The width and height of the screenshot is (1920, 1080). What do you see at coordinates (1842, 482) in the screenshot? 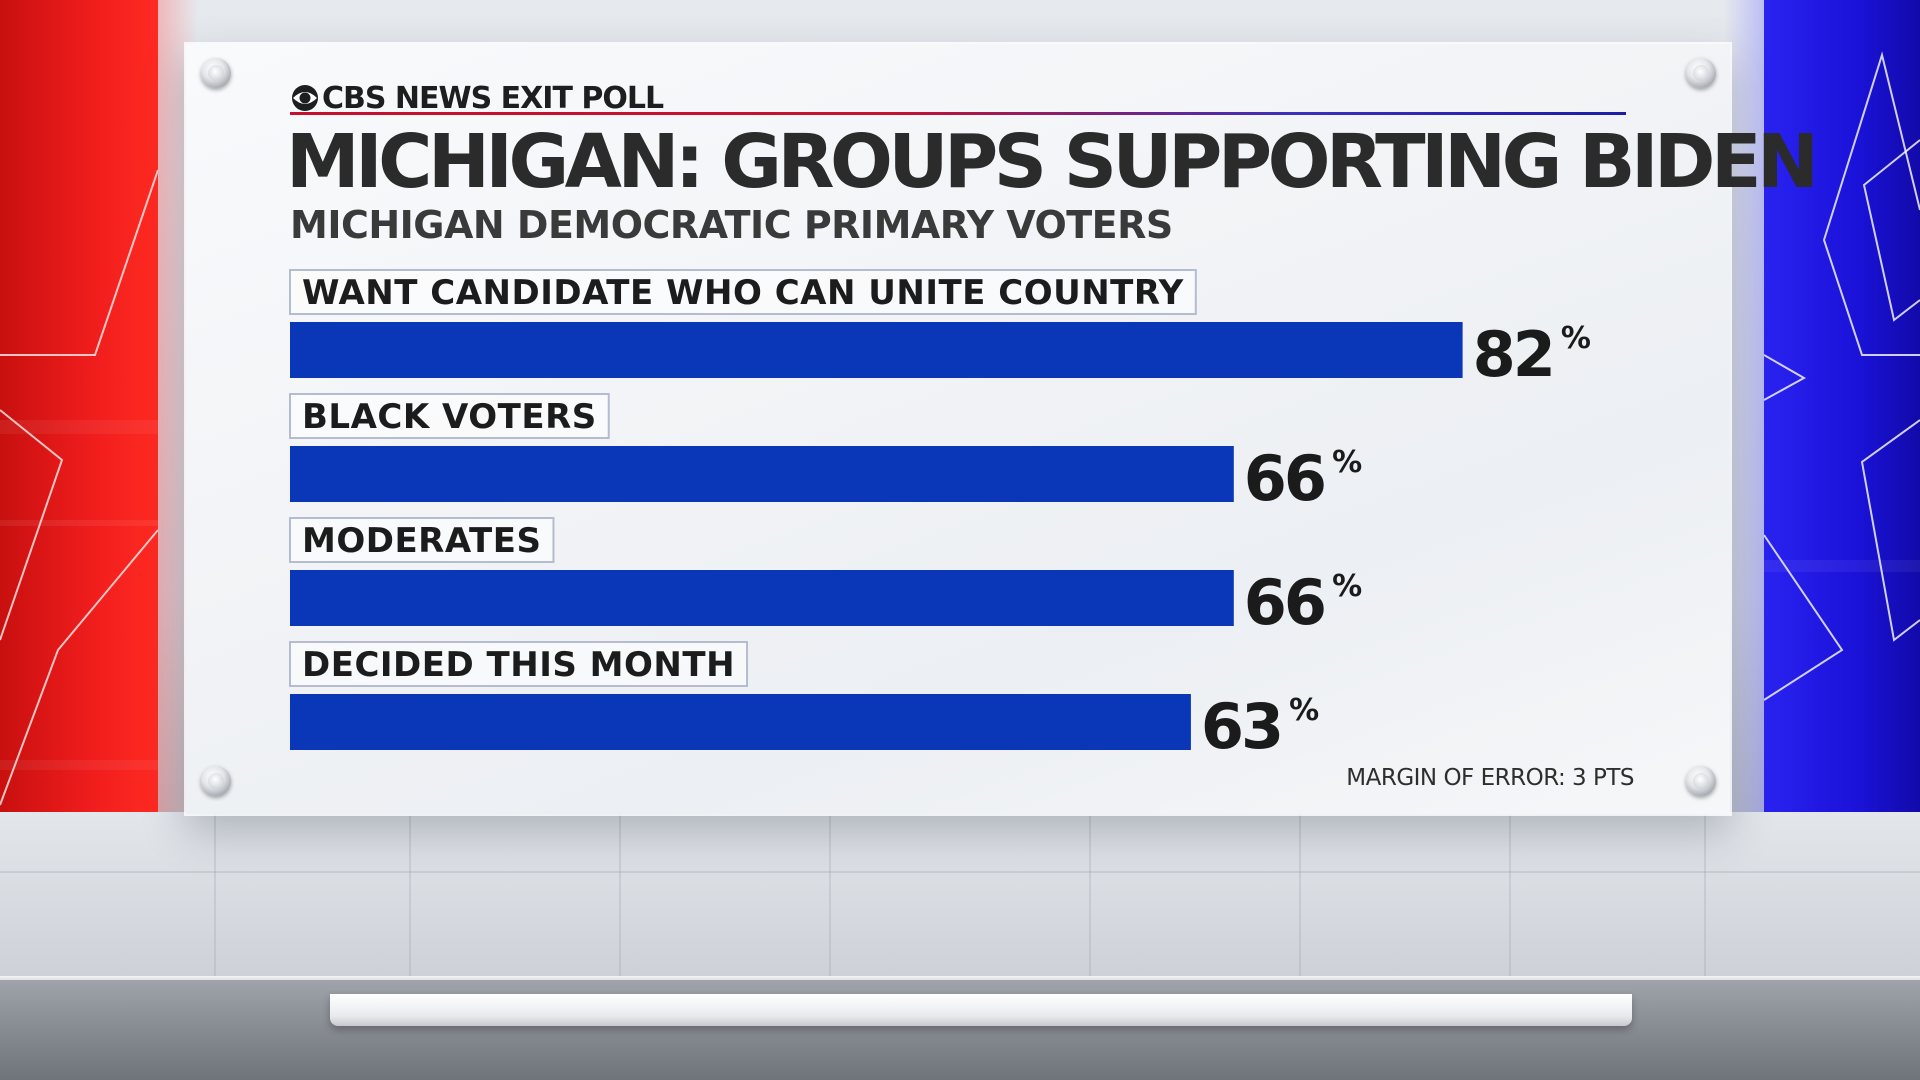
I see `right-blue-panel` at bounding box center [1842, 482].